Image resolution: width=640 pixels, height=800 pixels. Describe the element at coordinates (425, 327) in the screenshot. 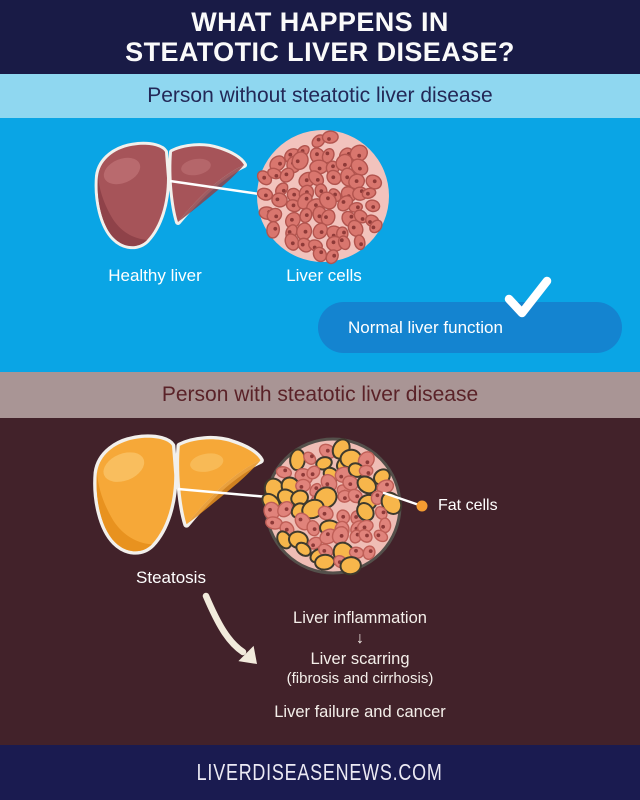

I see `normal-function-label: Normal liver function` at that location.